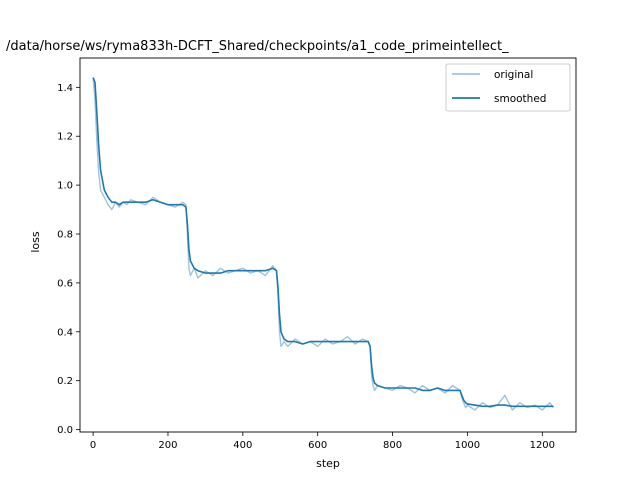 This screenshot has width=640, height=480. I want to click on x-tick-label: 0, so click(93, 445).